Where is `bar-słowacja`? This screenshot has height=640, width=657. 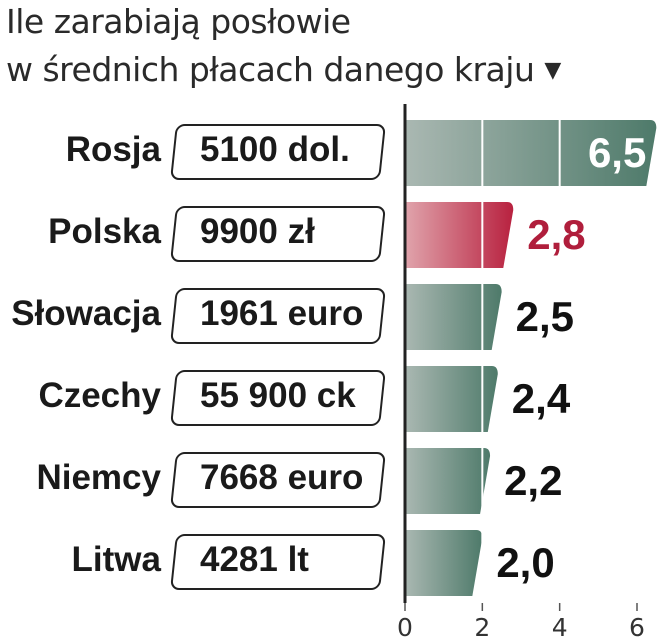 bar-słowacja is located at coordinates (453, 317).